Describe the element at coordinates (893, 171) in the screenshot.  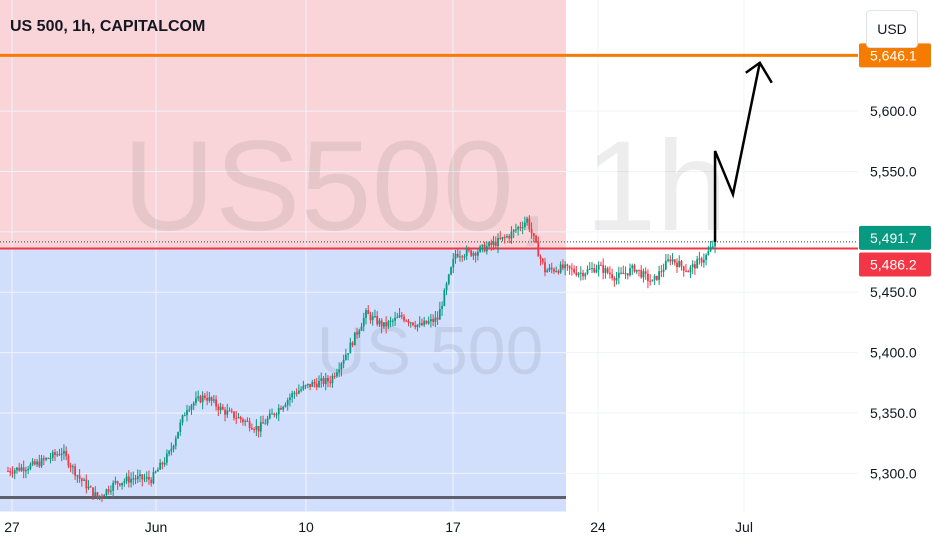
I see `y-tick-label: 5,550.0` at that location.